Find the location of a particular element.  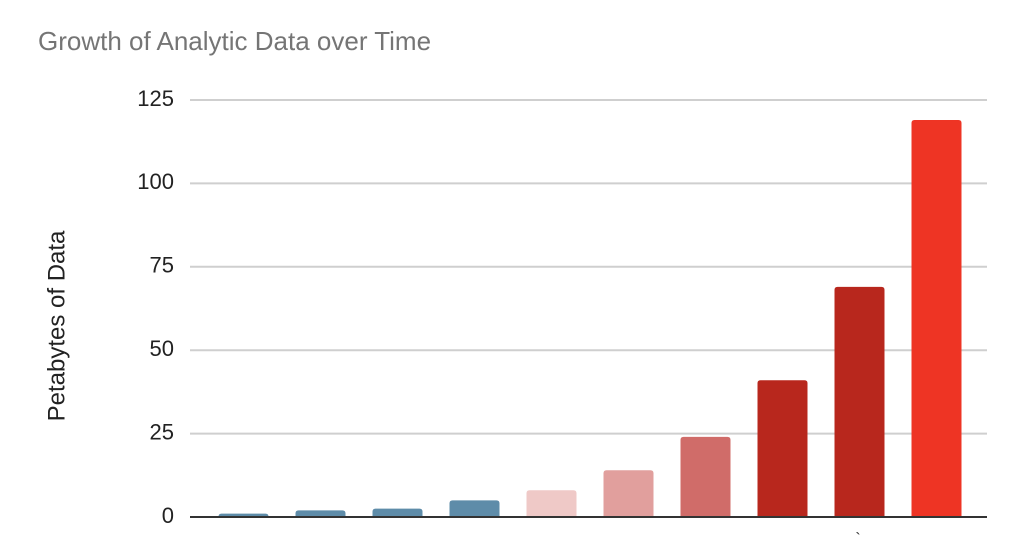

y-tick-label: 0 is located at coordinates (168, 515).